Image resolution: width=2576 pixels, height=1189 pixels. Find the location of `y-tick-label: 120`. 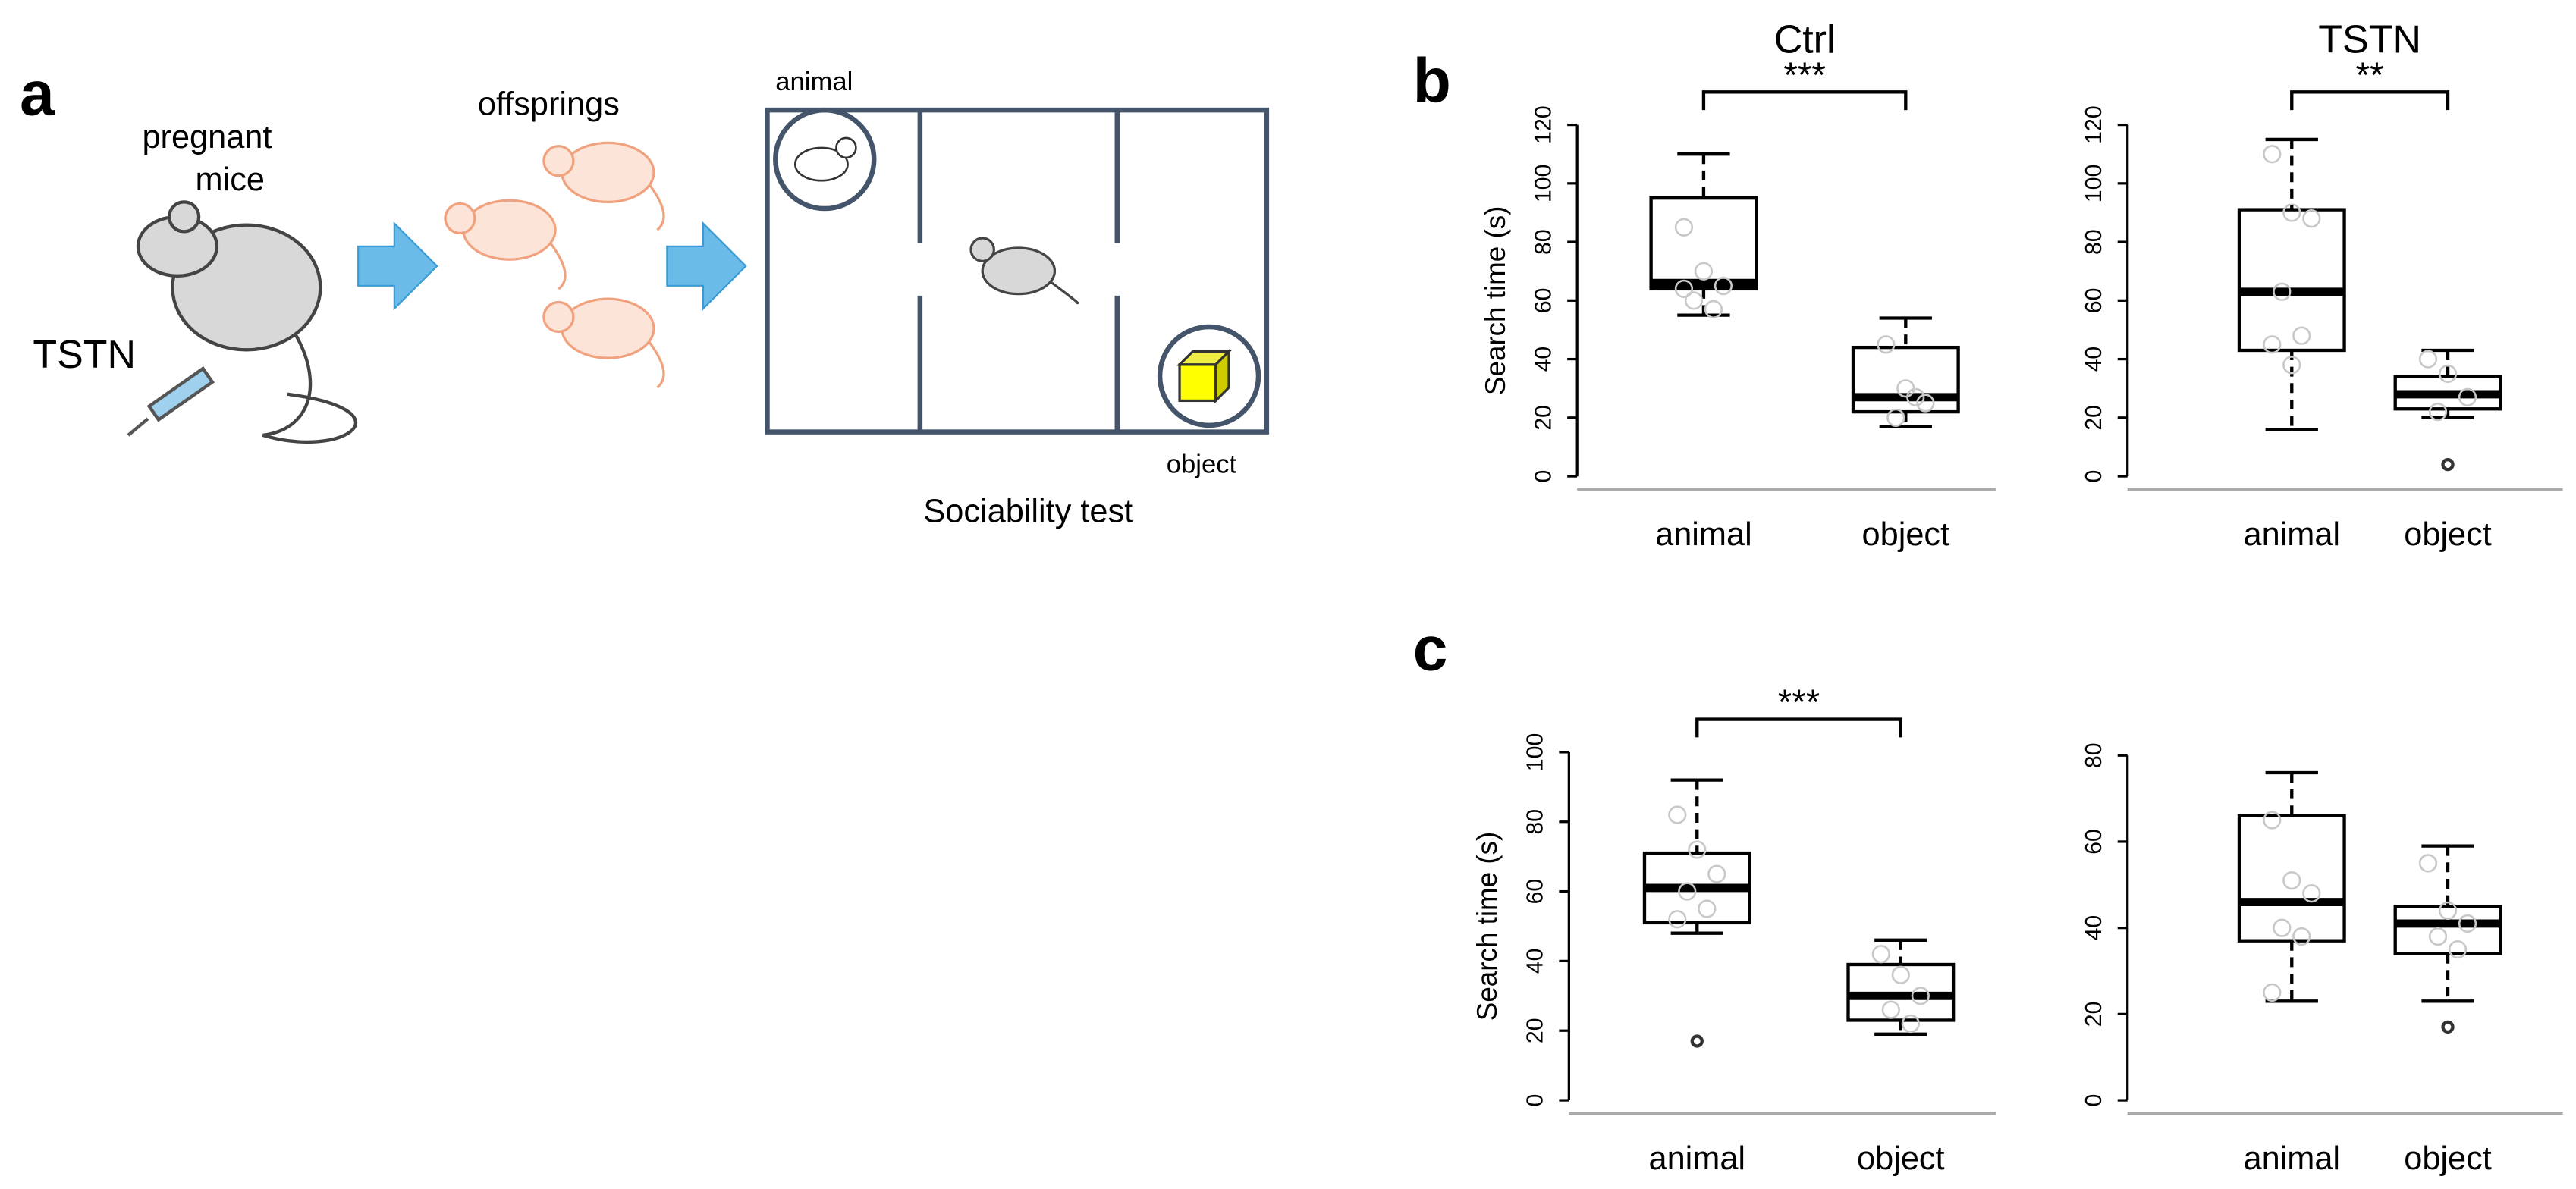

y-tick-label: 120 is located at coordinates (1544, 124).